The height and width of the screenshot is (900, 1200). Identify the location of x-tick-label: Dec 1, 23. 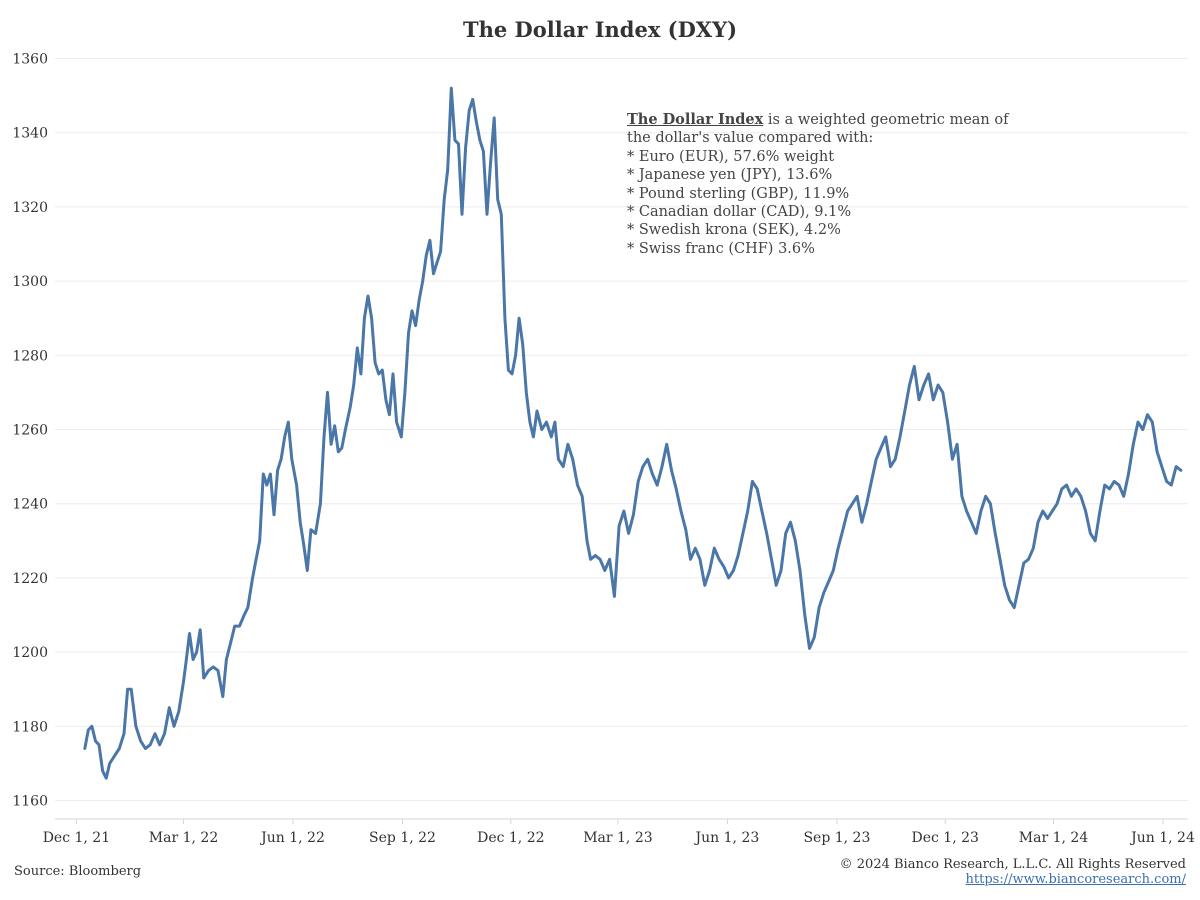
(944, 838).